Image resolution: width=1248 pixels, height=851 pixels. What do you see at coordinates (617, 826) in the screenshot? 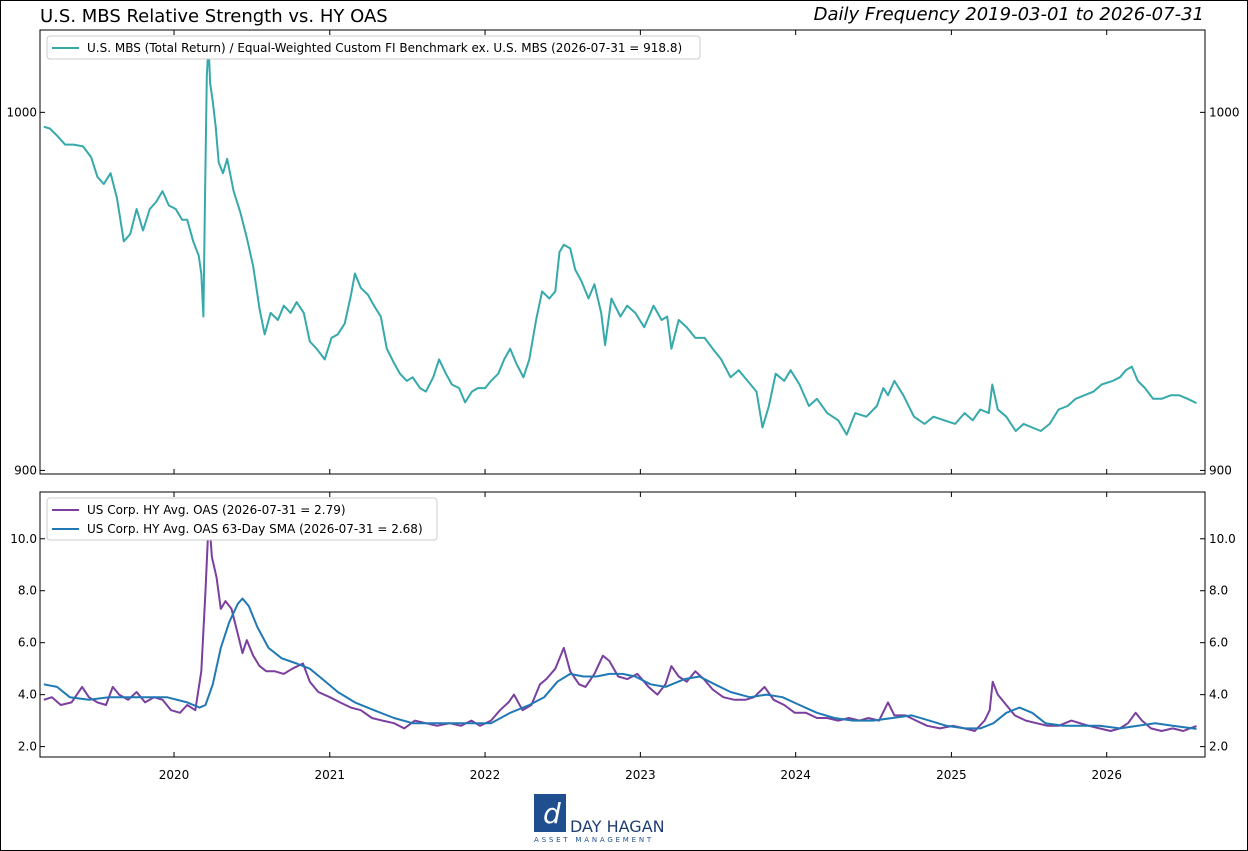
I see `logo-name: DAY HAGAN` at bounding box center [617, 826].